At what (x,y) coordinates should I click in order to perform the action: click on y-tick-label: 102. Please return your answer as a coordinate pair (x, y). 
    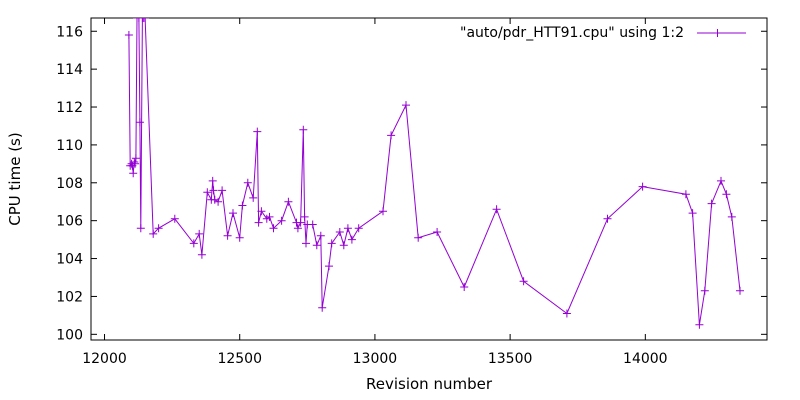
    Looking at the image, I should click on (69, 297).